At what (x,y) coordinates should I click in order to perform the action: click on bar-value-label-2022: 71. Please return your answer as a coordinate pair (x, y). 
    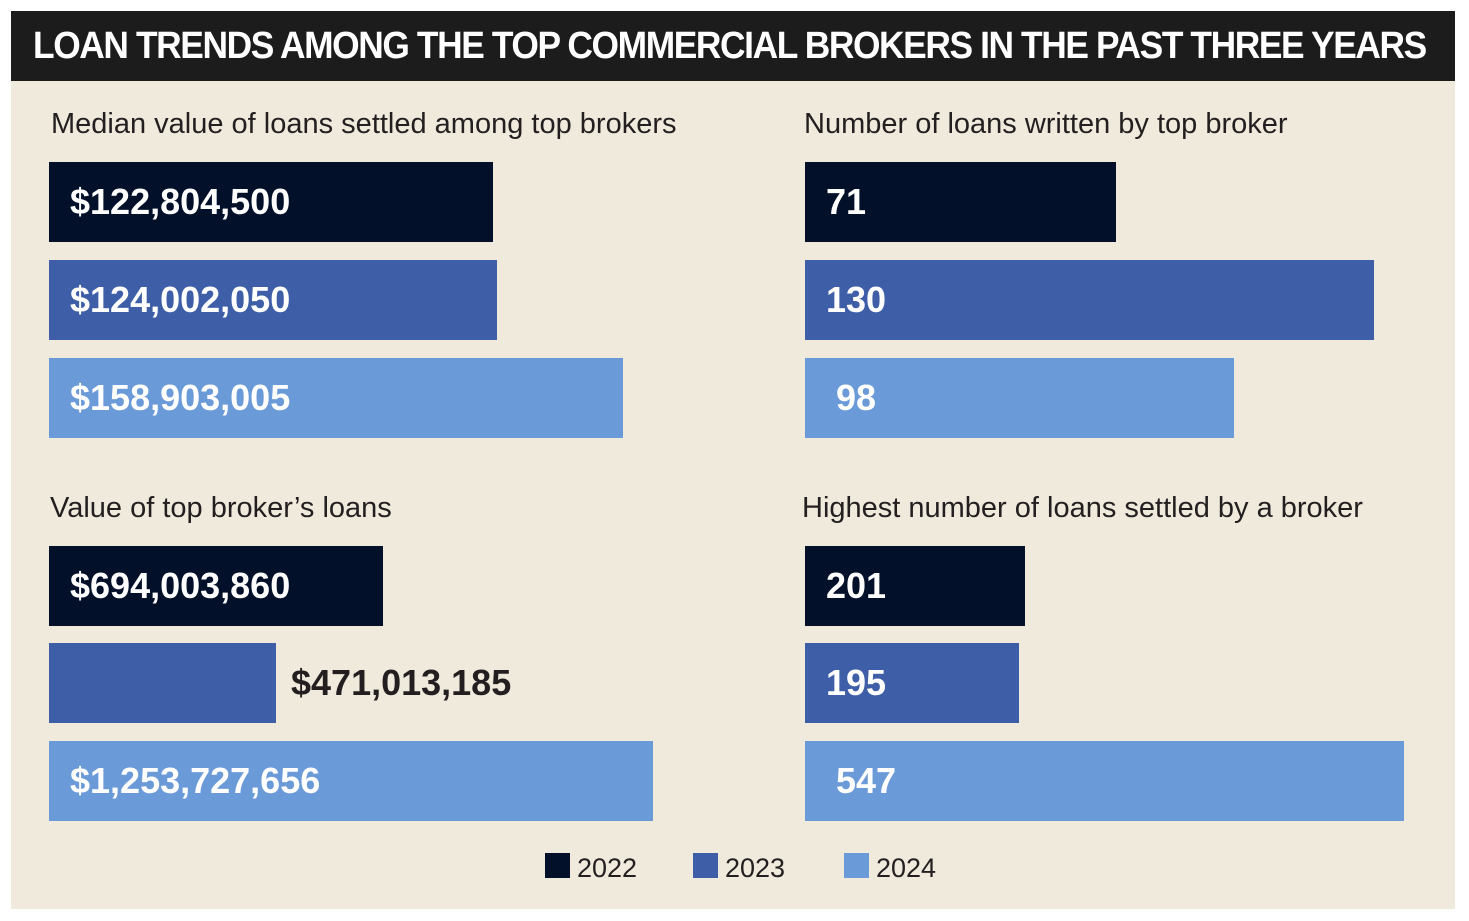
    Looking at the image, I should click on (846, 201).